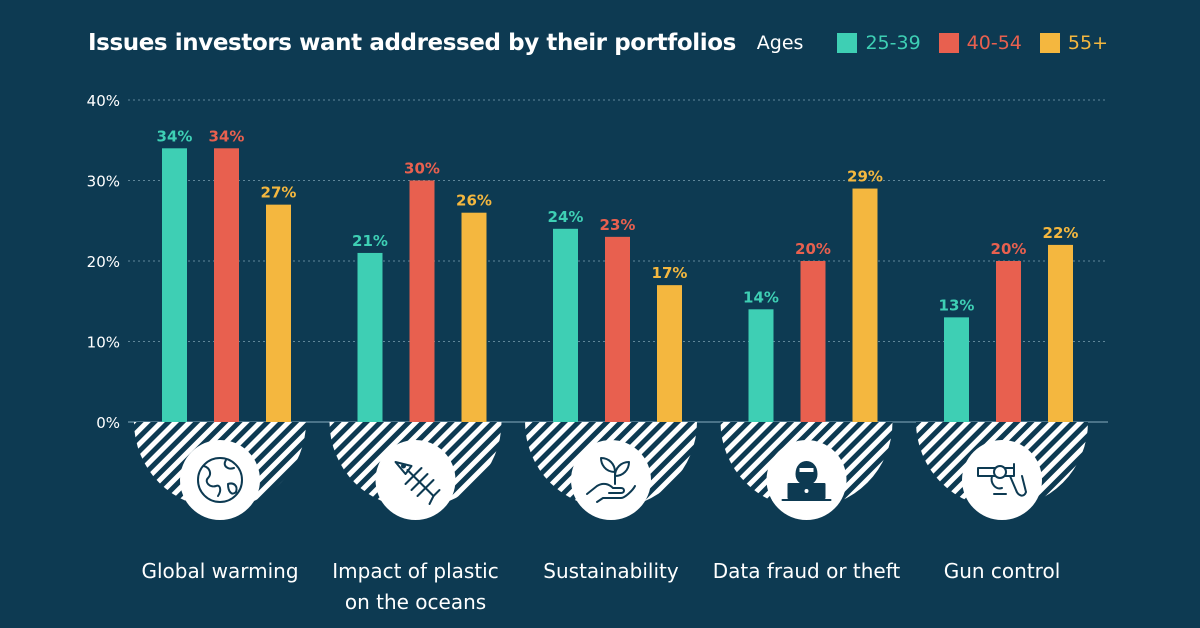  I want to click on legend-label-25-39: 25-39, so click(893, 43).